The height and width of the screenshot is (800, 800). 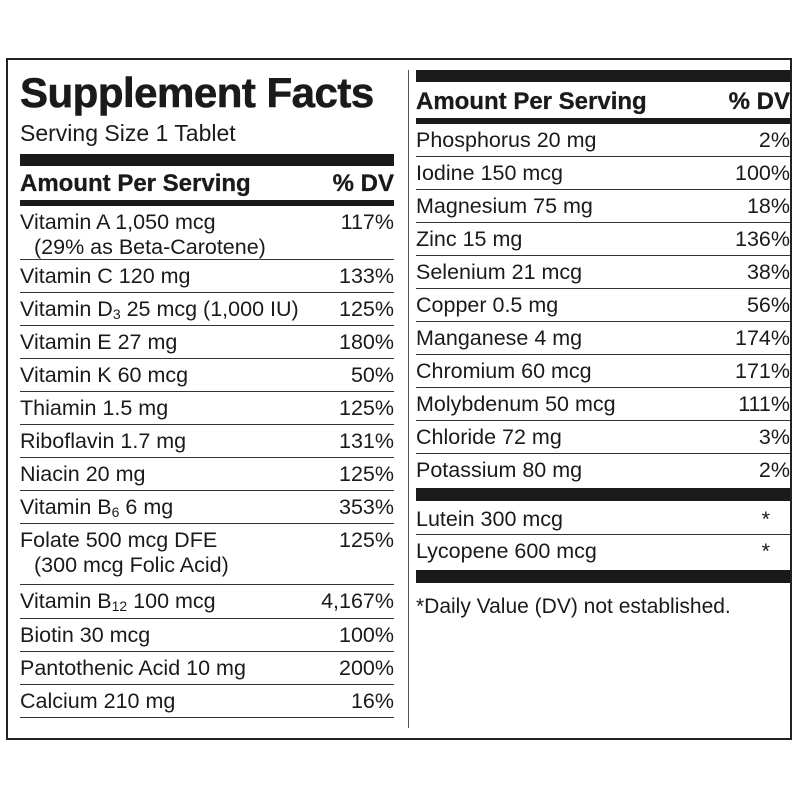 I want to click on nutrient-name: Riboflavin 1.7 mg, so click(x=103, y=441).